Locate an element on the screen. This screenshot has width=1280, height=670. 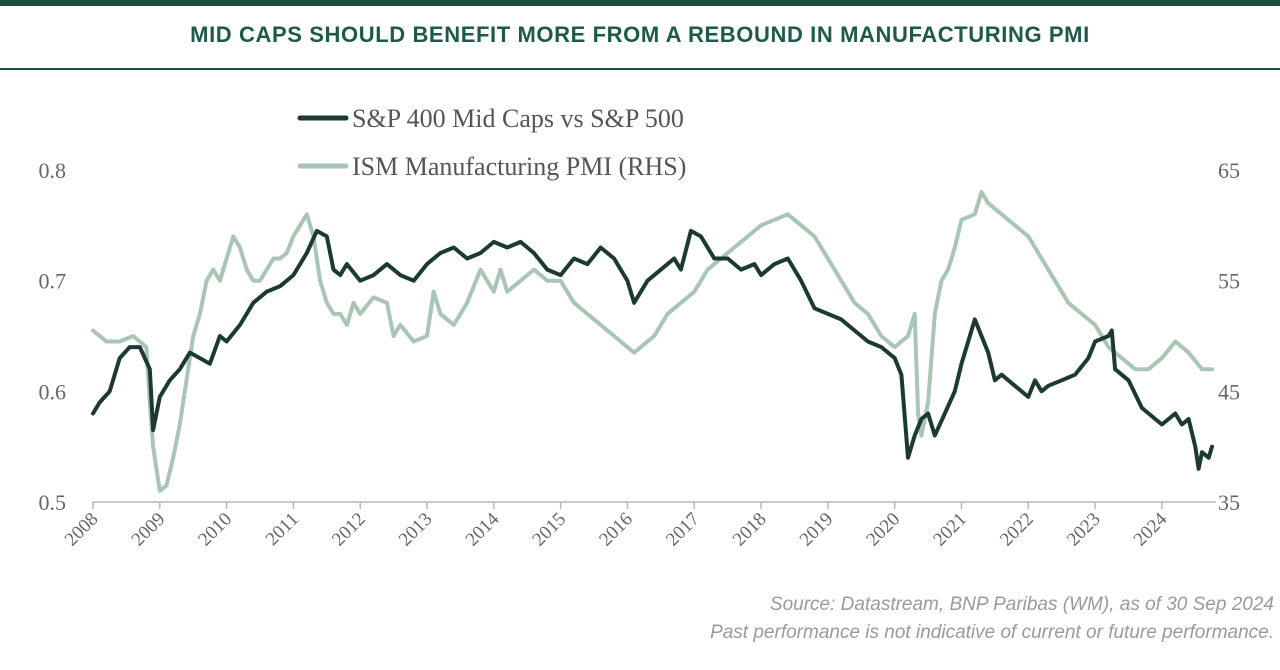
x-tick-label: 2016 is located at coordinates (616, 530).